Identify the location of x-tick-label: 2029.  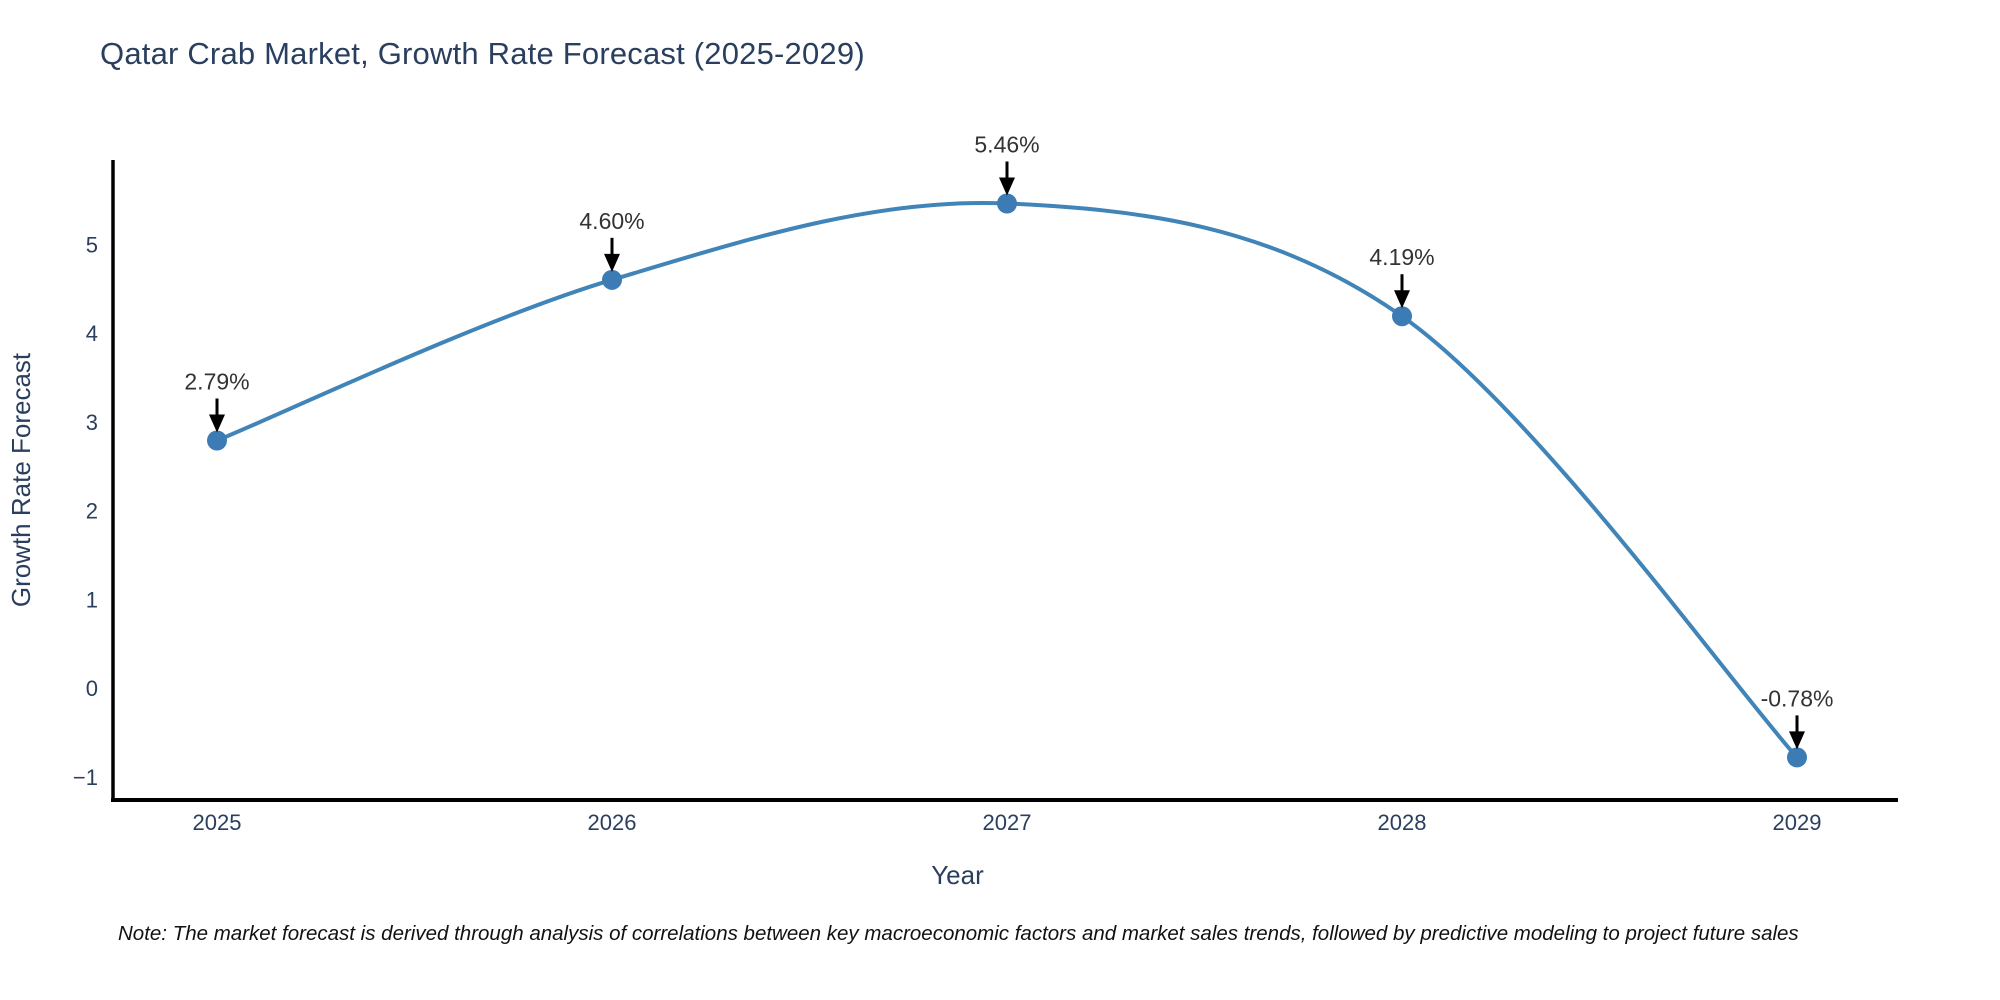
(1797, 822).